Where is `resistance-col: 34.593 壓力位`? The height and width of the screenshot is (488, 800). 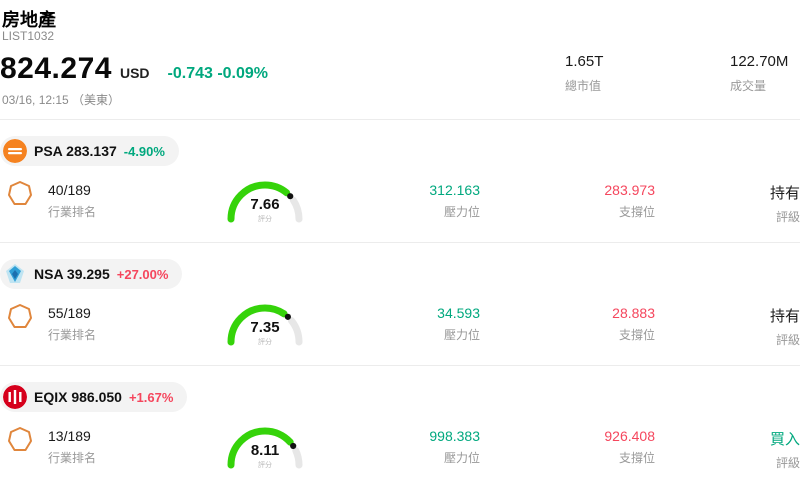 resistance-col: 34.593 壓力位 is located at coordinates (458, 324).